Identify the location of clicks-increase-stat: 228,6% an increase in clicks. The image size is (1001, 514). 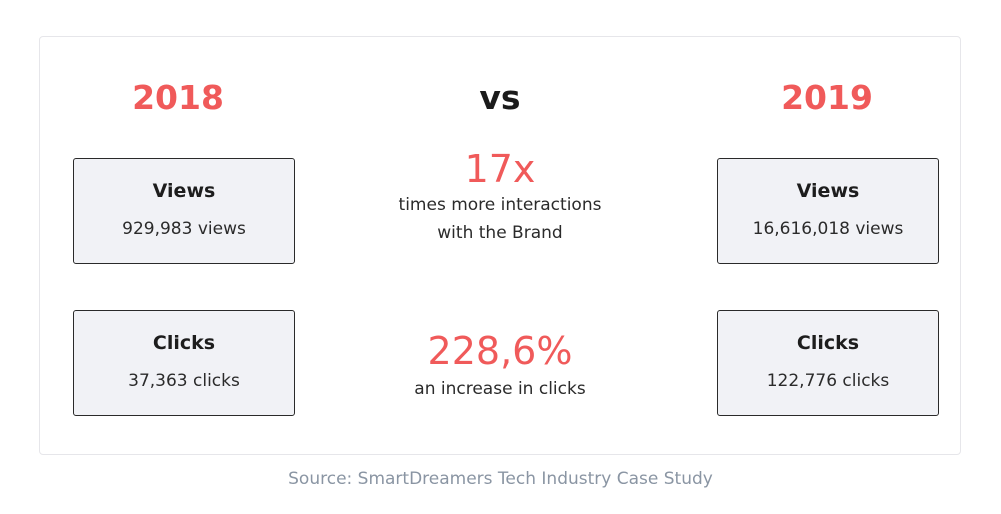
(500, 366).